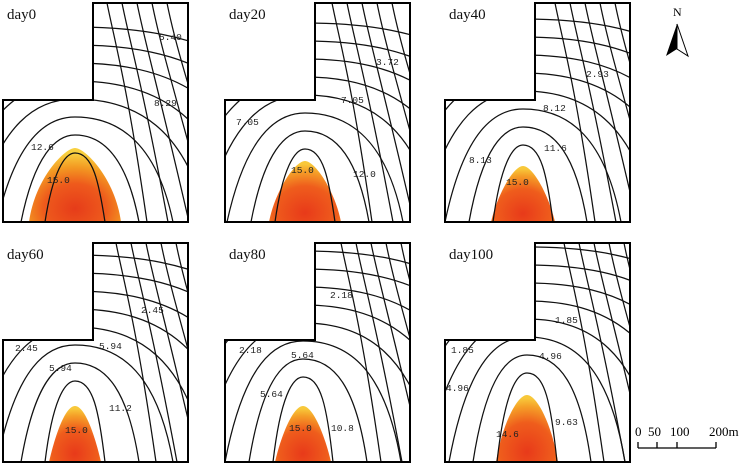  What do you see at coordinates (467, 15) in the screenshot?
I see `panel-title: day40` at bounding box center [467, 15].